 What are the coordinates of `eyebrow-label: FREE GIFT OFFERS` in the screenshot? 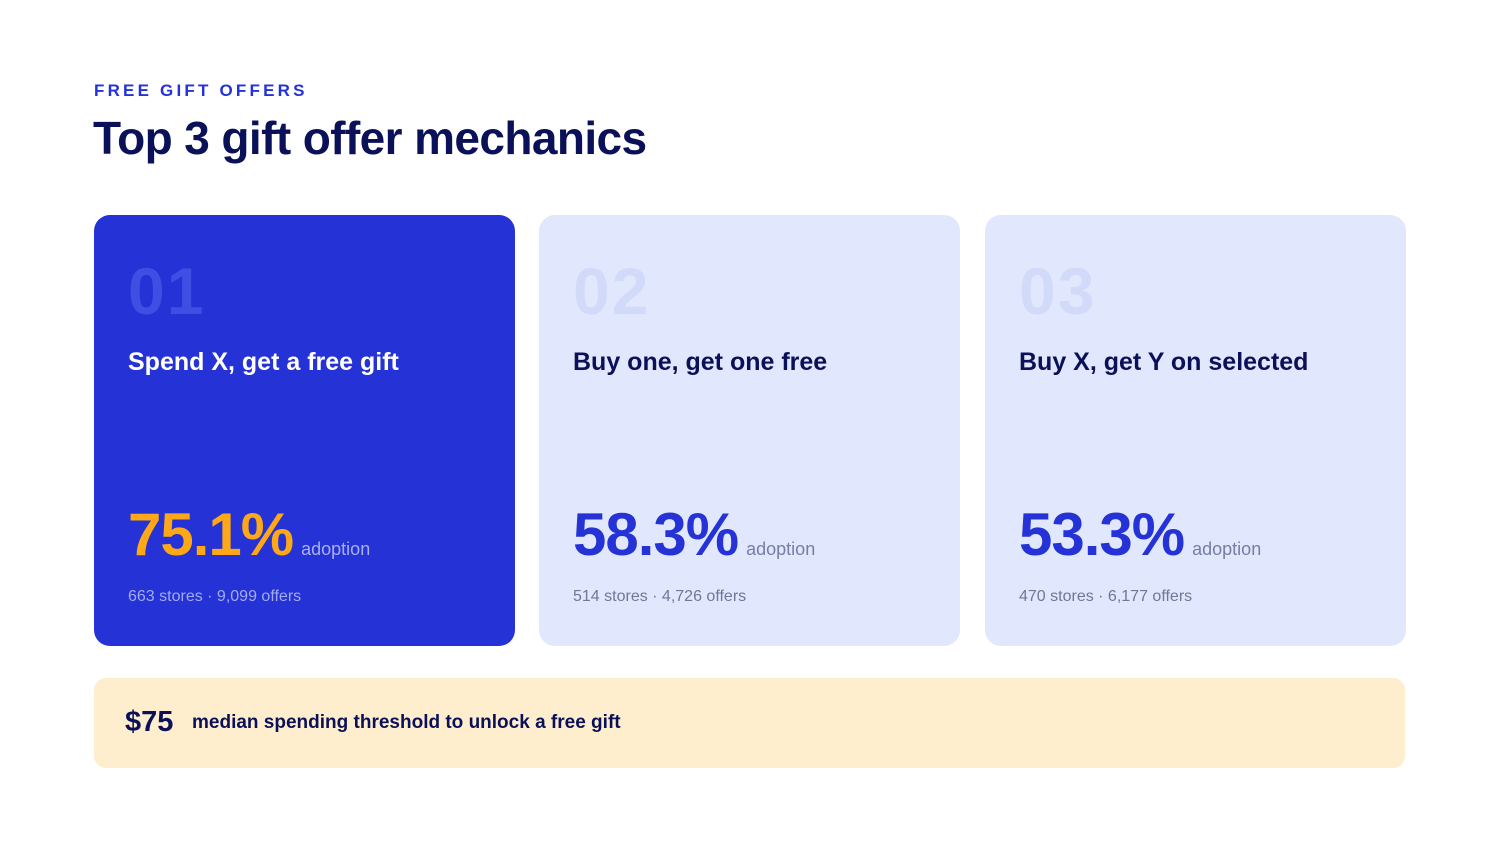 It's located at (201, 90).